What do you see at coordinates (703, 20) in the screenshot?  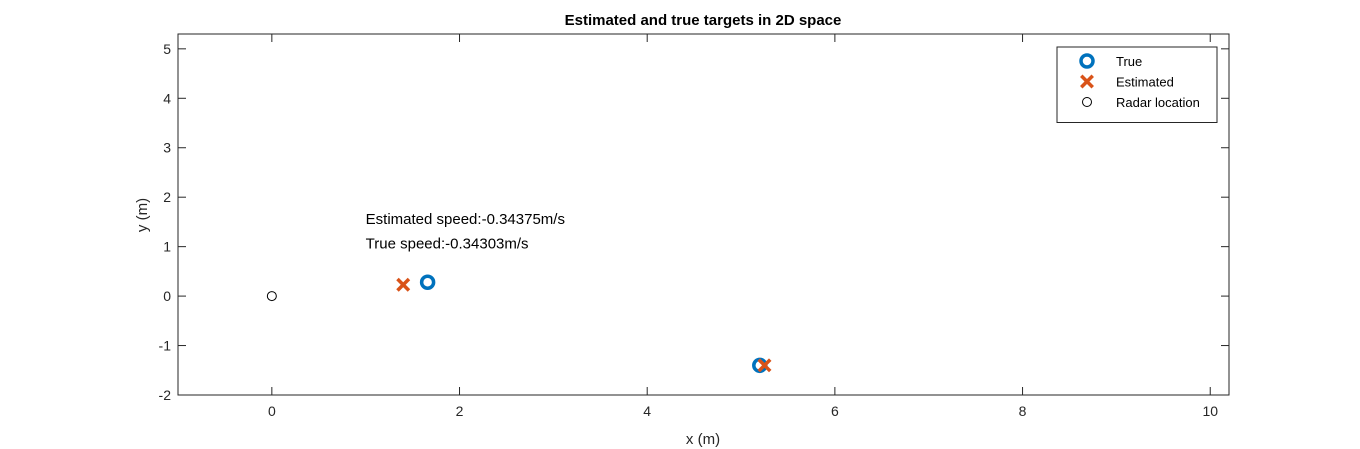 I see `chart-title: Estimated and true targets in 2D space` at bounding box center [703, 20].